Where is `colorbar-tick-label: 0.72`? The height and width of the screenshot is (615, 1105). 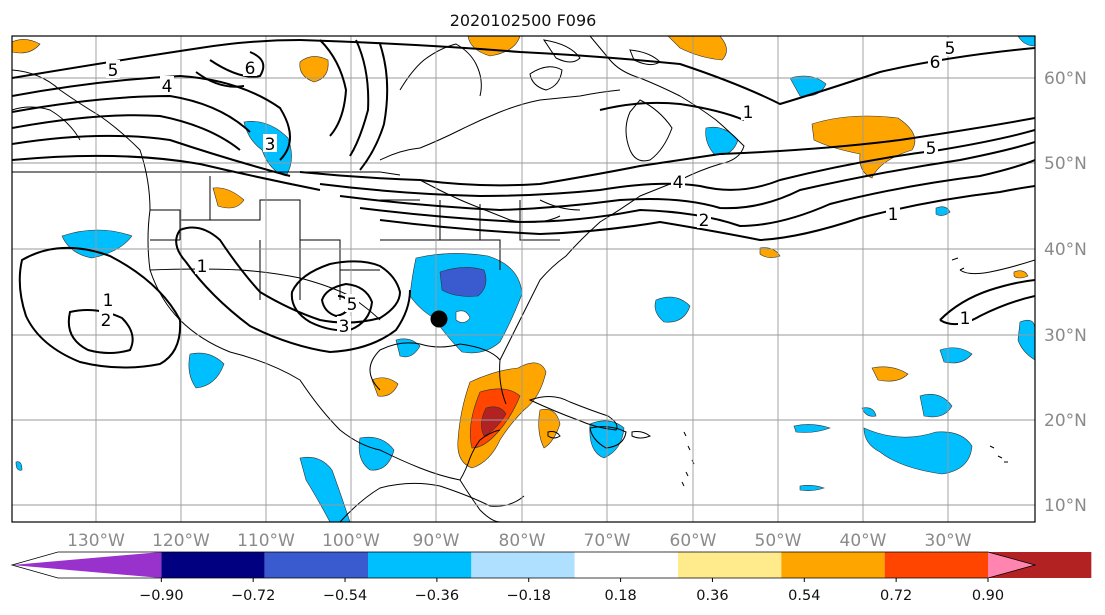 colorbar-tick-label: 0.72 is located at coordinates (896, 596).